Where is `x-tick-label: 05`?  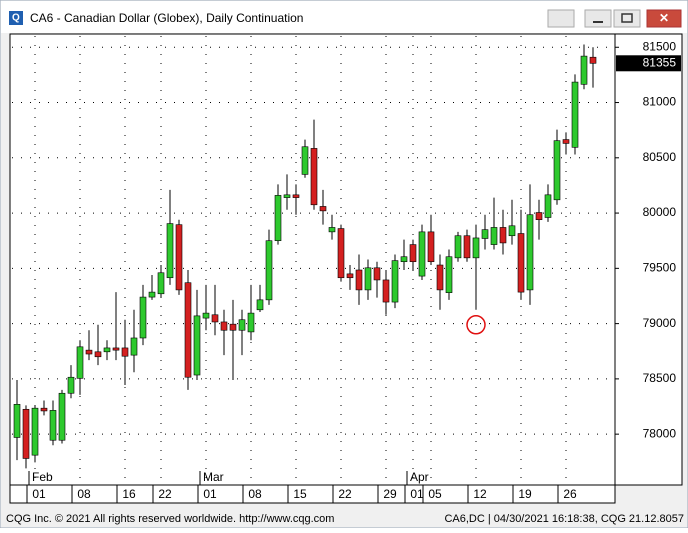 x-tick-label: 05 is located at coordinates (435, 494).